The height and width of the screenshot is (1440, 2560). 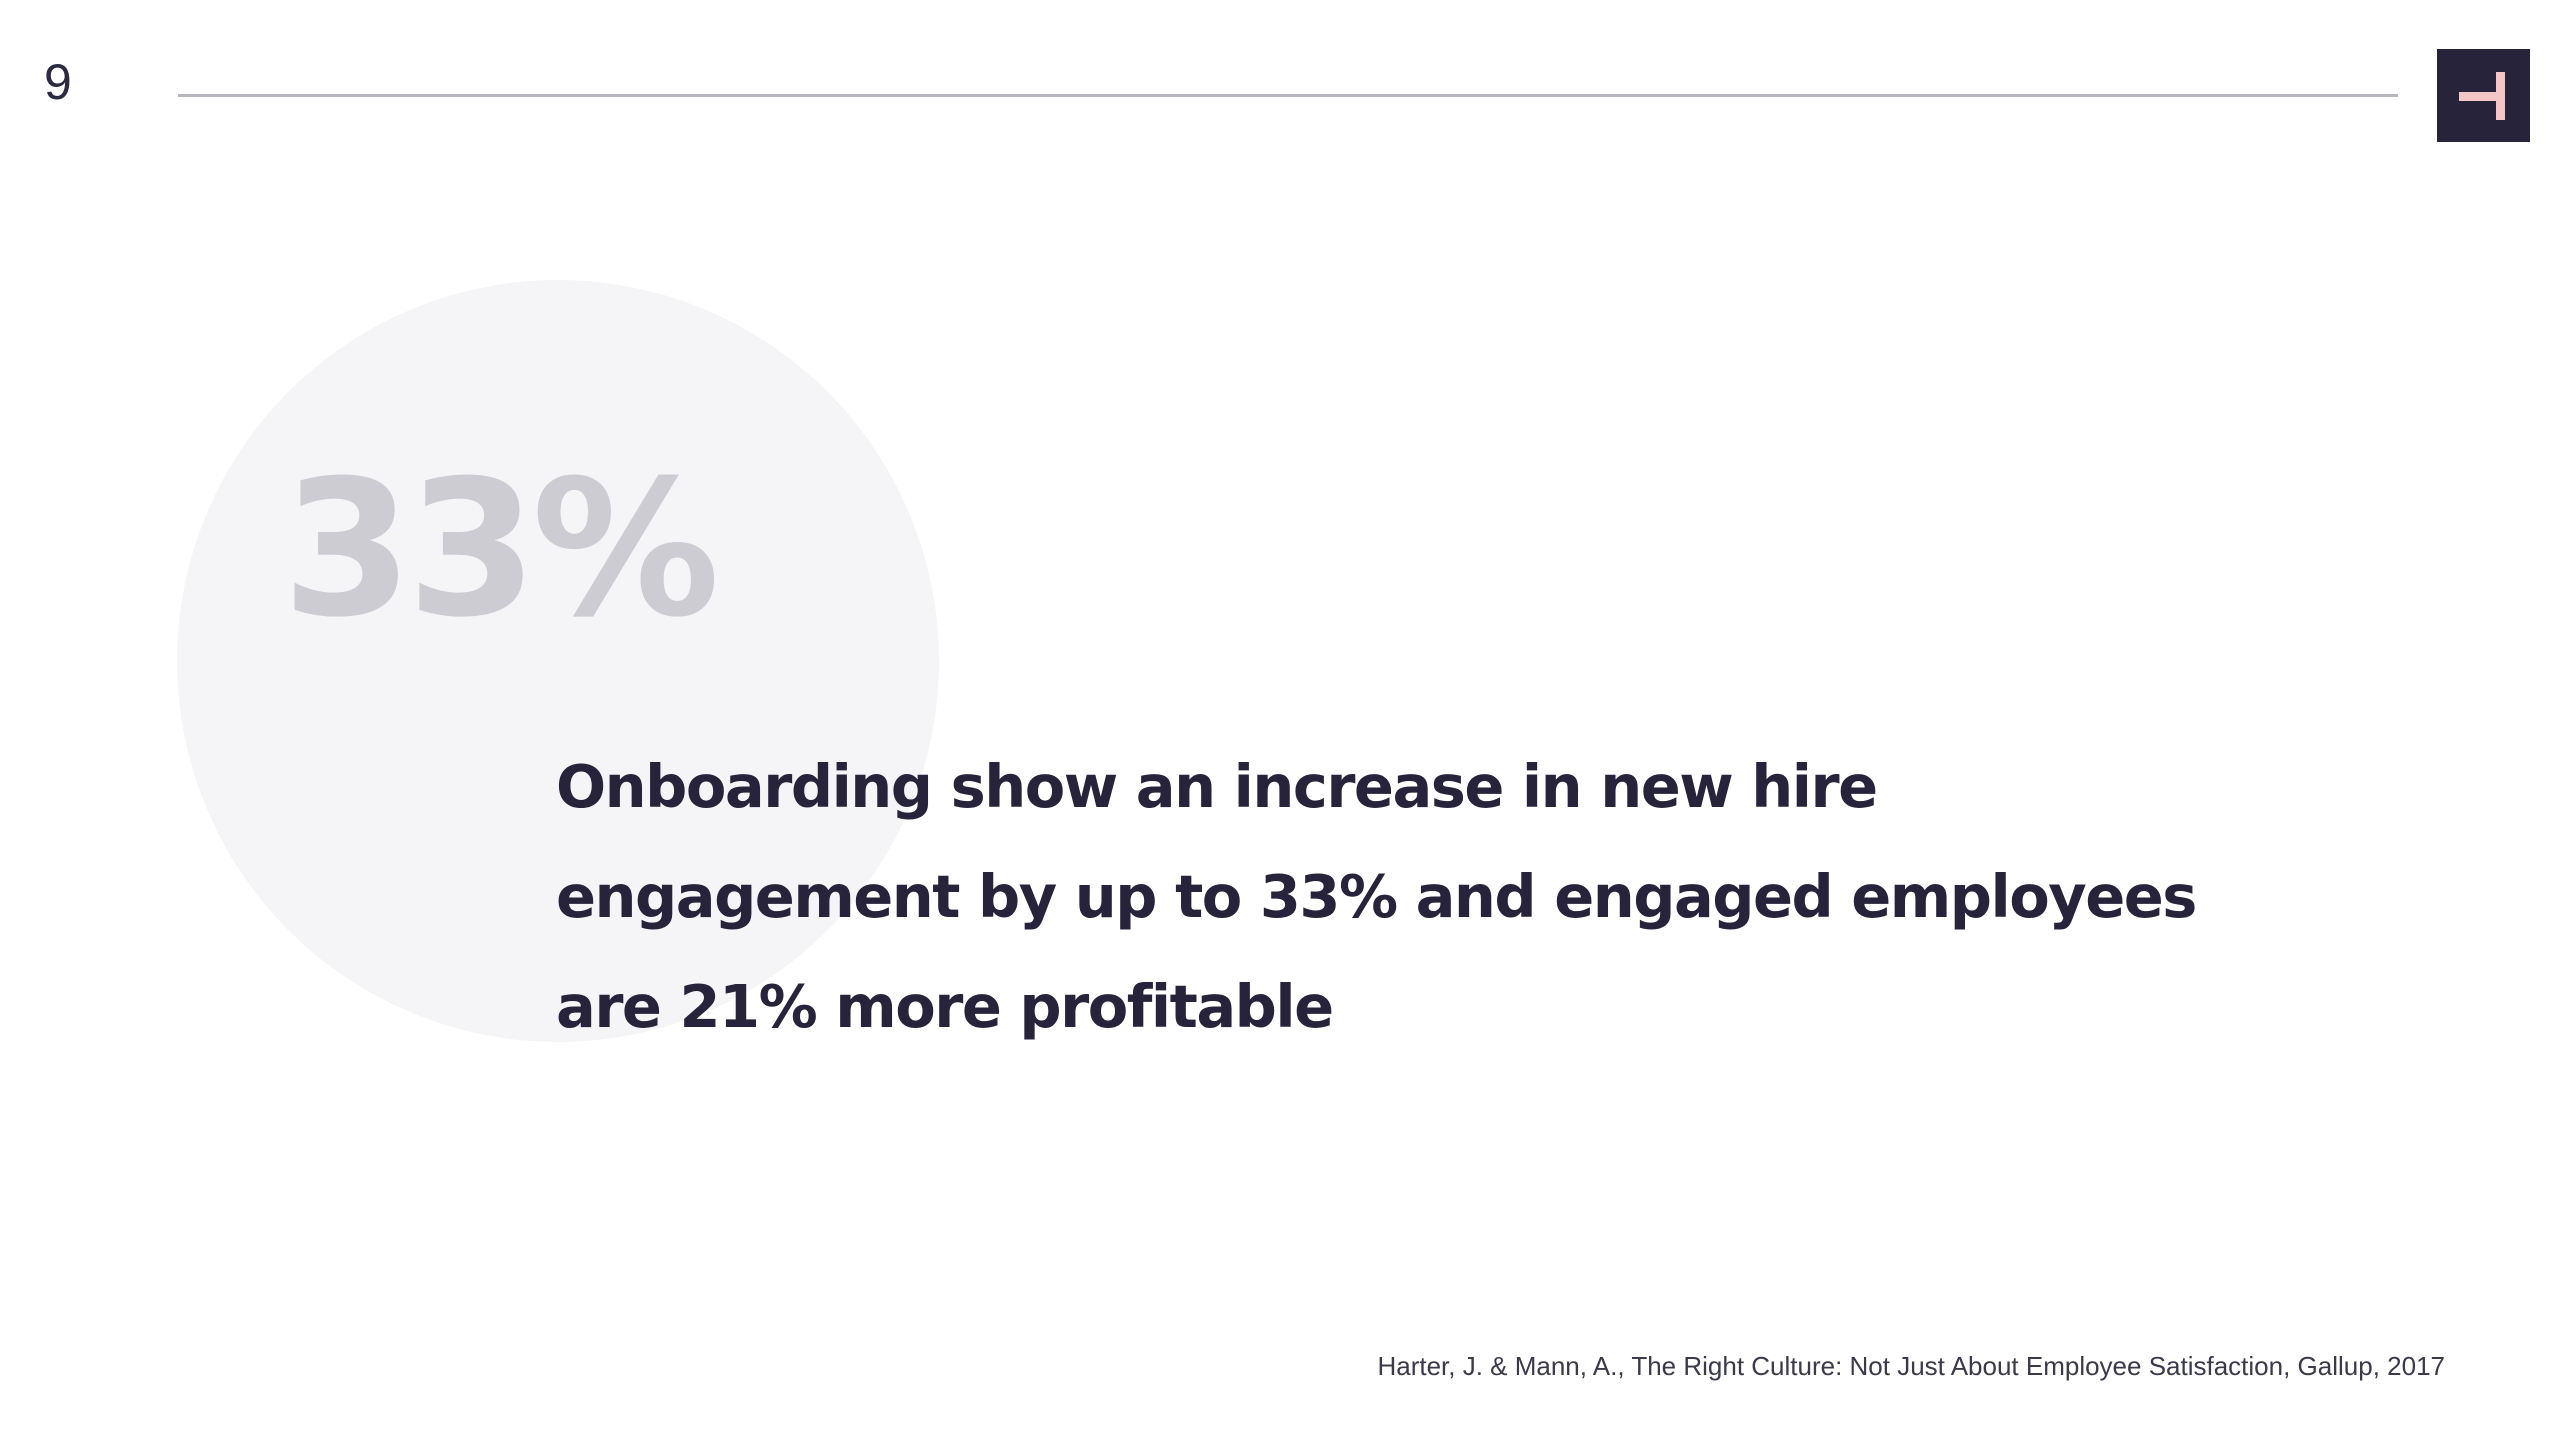 What do you see at coordinates (501, 549) in the screenshot?
I see `highlight-stat: 33%` at bounding box center [501, 549].